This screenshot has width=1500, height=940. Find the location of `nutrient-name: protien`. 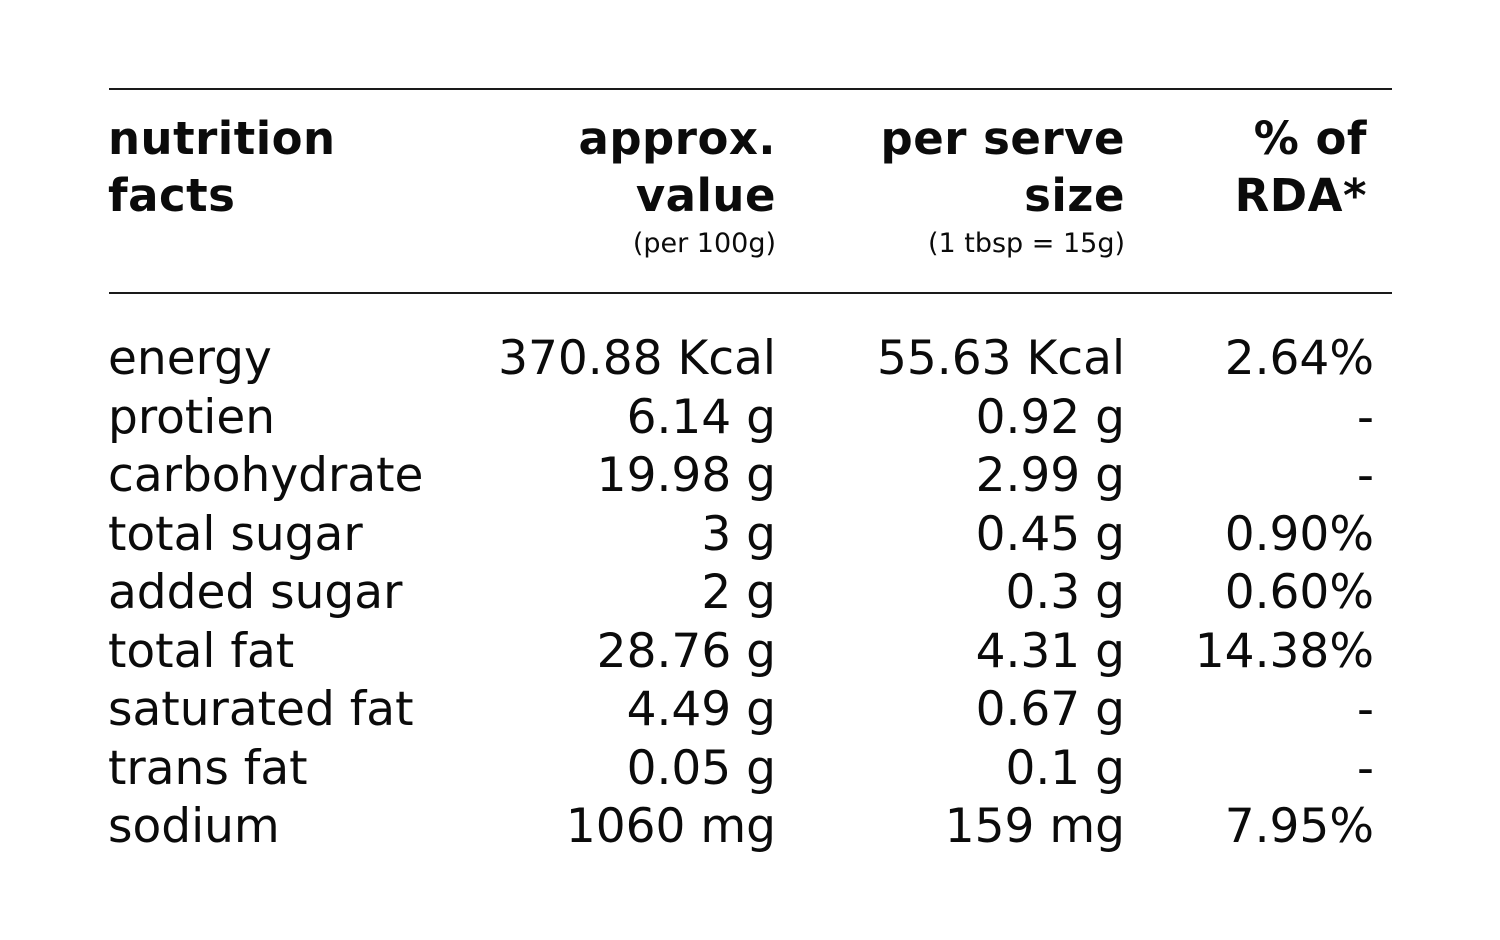

nutrient-name: protien is located at coordinates (192, 417).